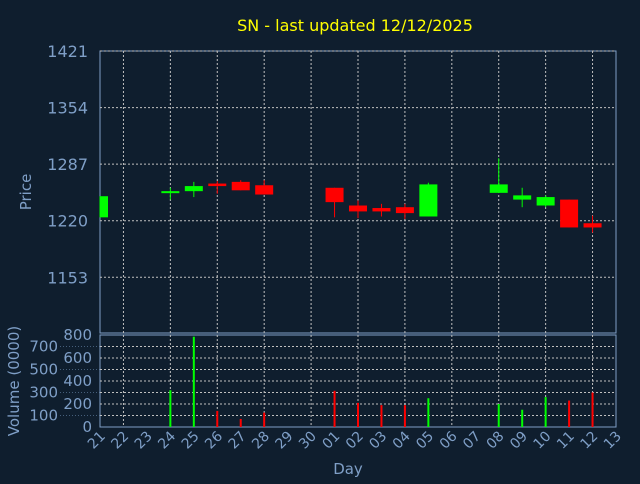 This screenshot has width=640, height=484. Describe the element at coordinates (26, 192) in the screenshot. I see `price-axis-label: Price` at that location.